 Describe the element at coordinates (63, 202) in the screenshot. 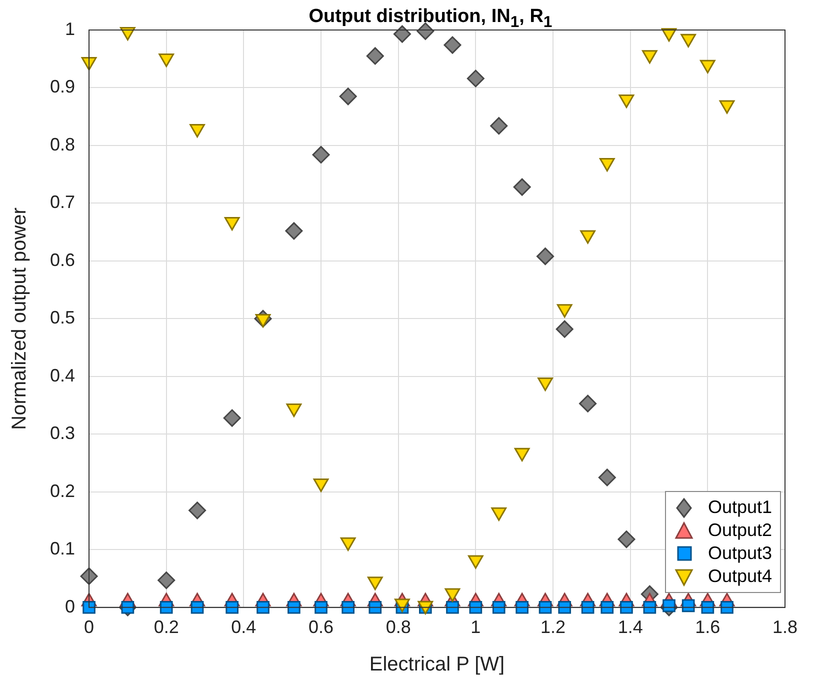

I see `y-tick-label: 0.7` at that location.